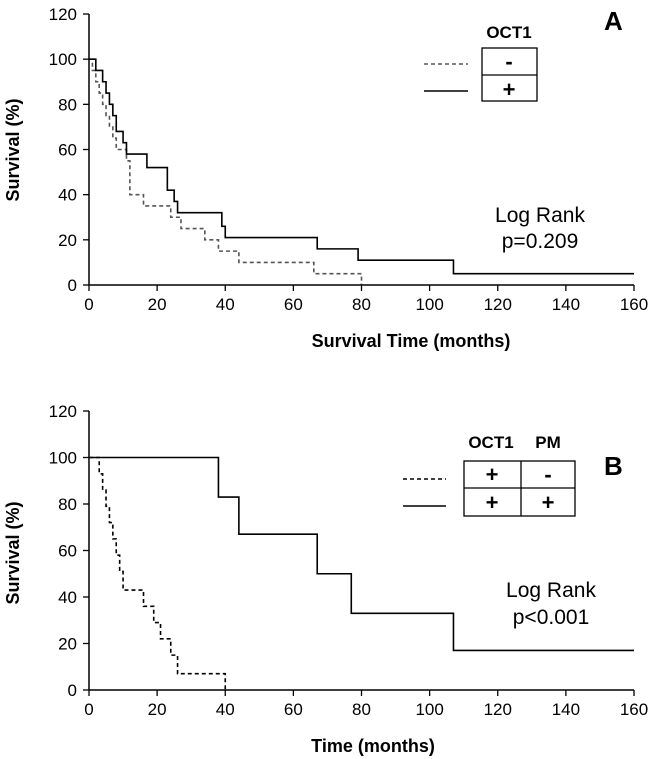 The image size is (650, 759). What do you see at coordinates (540, 241) in the screenshot?
I see `logrank-pvalue: p=0.209` at bounding box center [540, 241].